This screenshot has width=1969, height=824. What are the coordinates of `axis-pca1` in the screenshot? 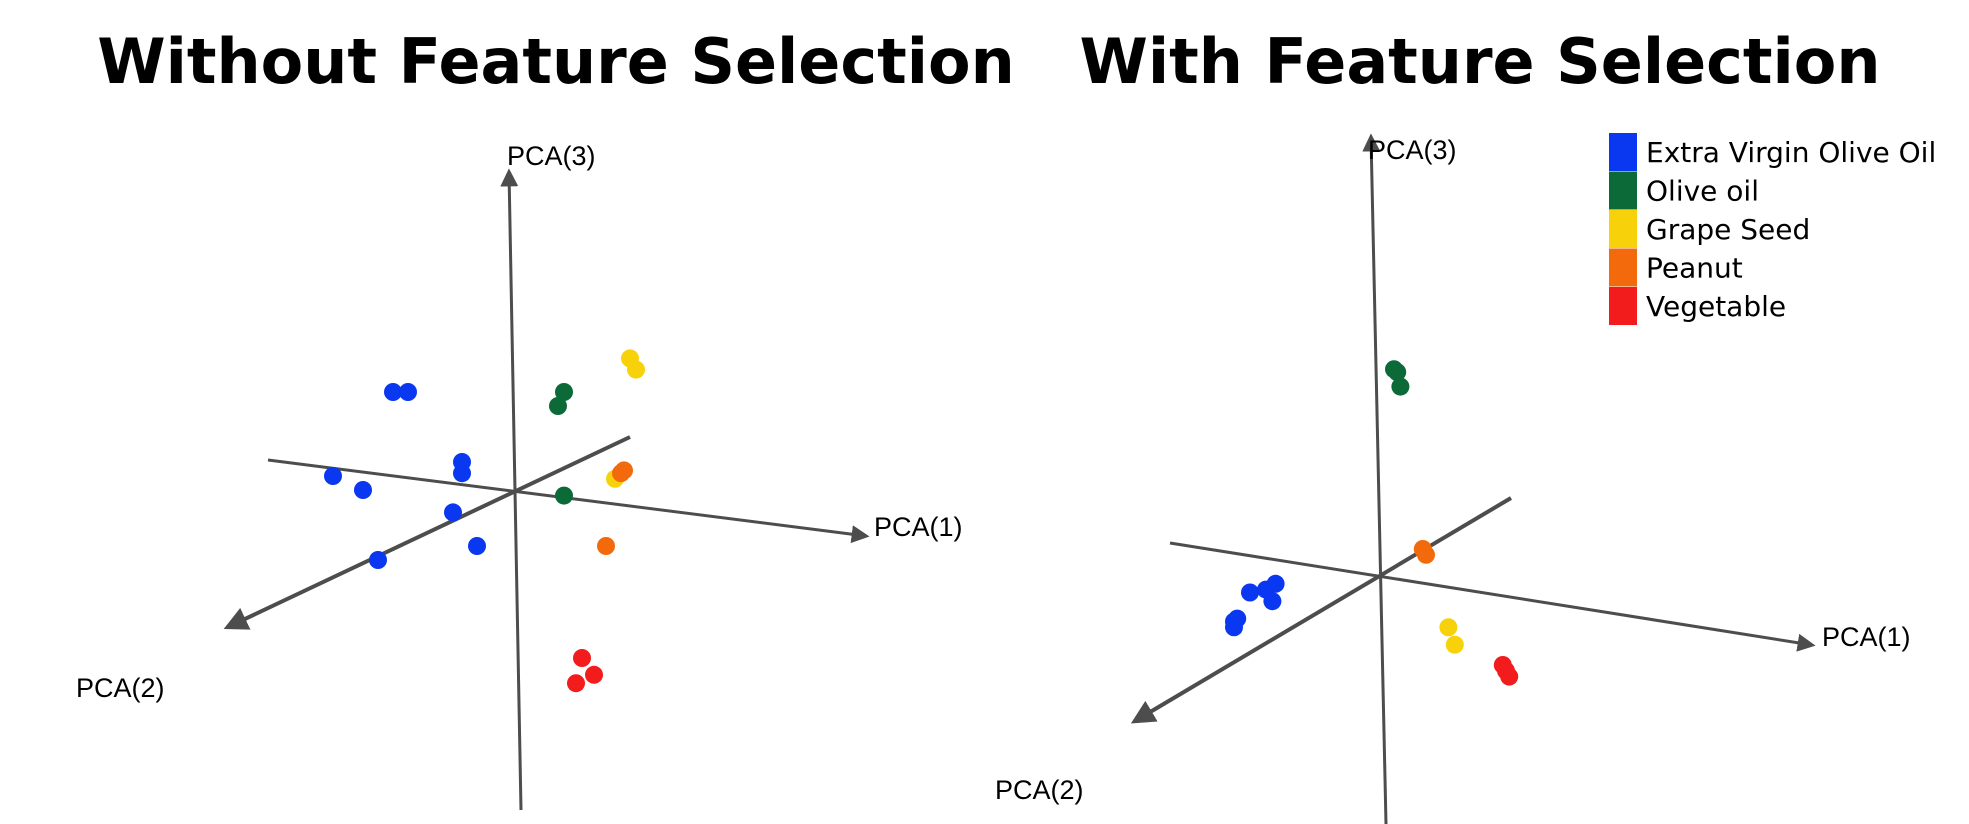 It's located at (1492, 596).